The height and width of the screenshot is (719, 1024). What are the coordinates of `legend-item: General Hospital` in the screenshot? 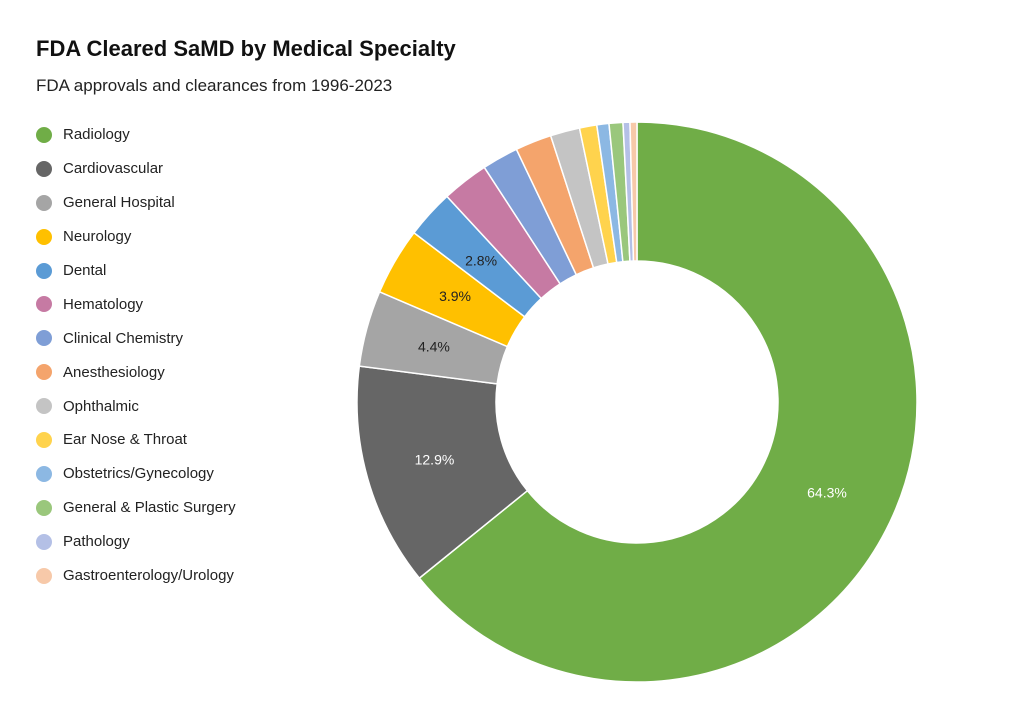 It's located at (136, 203).